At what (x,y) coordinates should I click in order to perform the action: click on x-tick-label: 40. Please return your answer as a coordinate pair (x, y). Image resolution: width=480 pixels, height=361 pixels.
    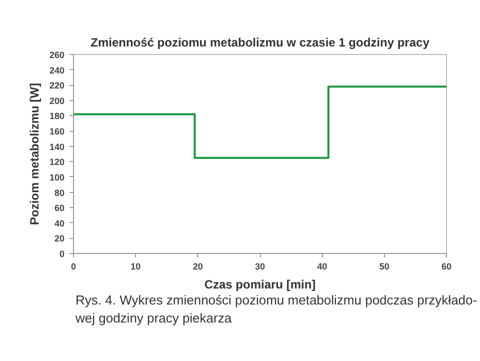
    Looking at the image, I should click on (322, 267).